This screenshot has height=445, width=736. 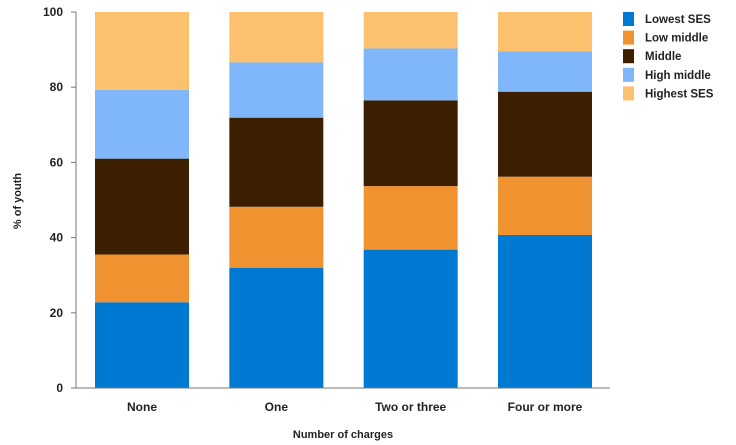 I want to click on x-tick-label: One, so click(x=277, y=407).